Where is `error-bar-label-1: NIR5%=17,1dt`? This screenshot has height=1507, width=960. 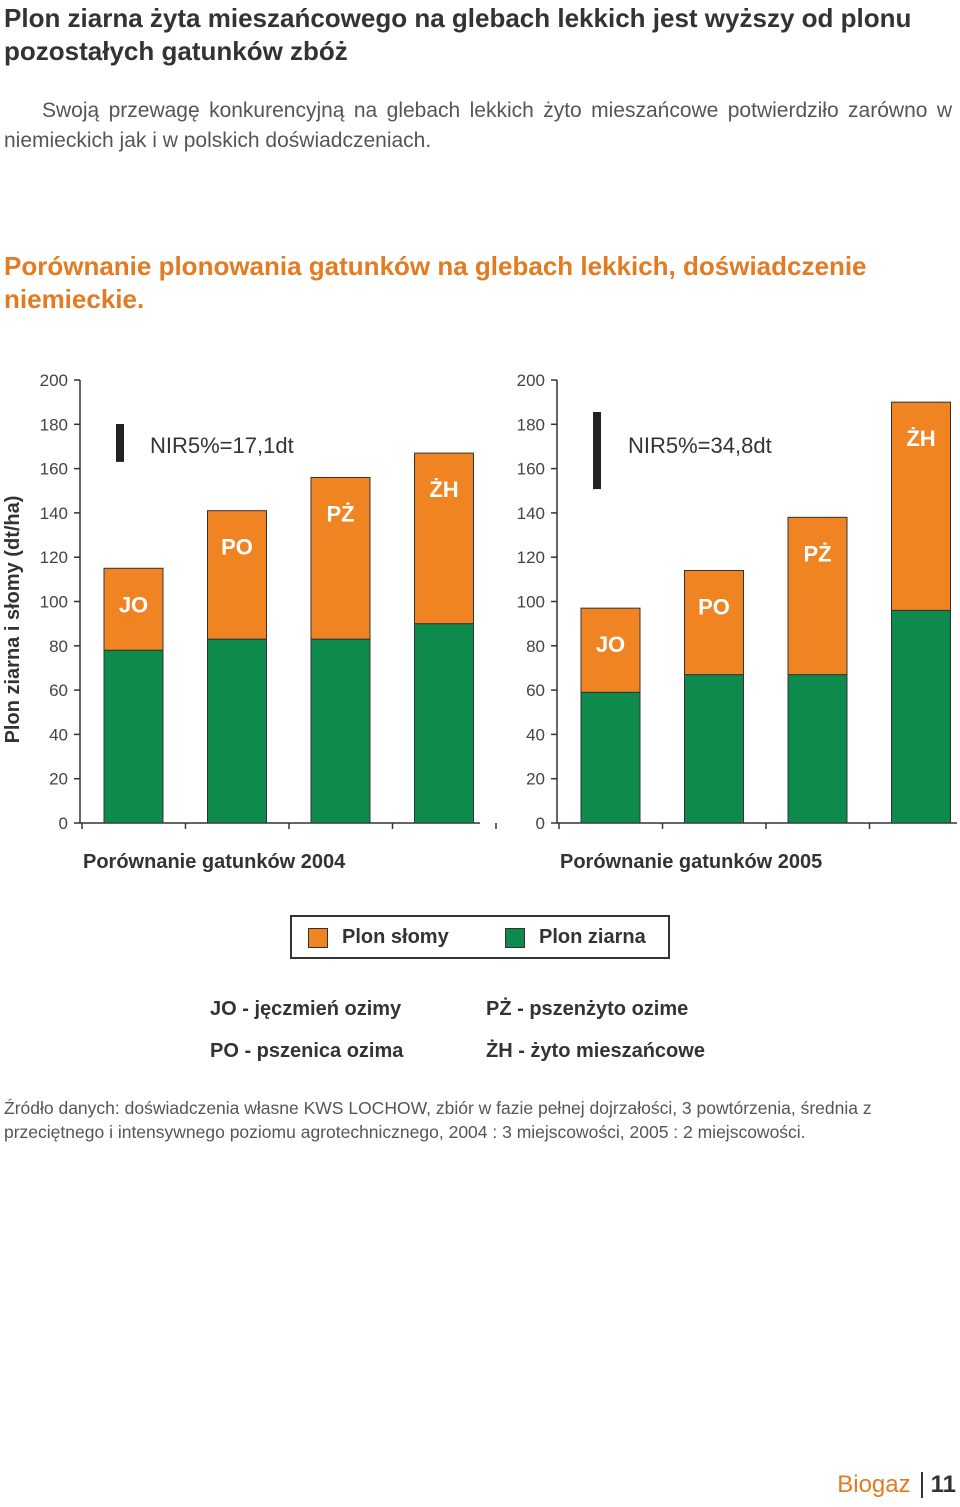 error-bar-label-1: NIR5%=17,1dt is located at coordinates (222, 445).